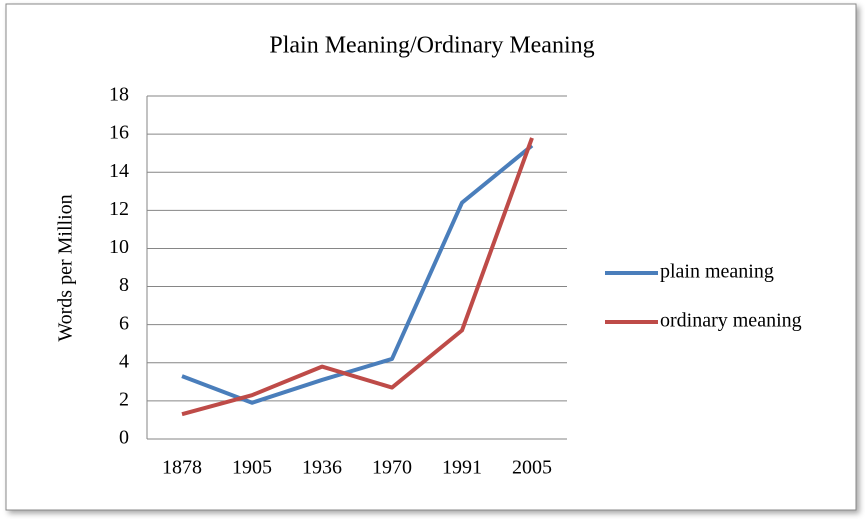 This screenshot has height=519, width=865. Describe the element at coordinates (119, 171) in the screenshot. I see `y-tick-label: 14` at that location.